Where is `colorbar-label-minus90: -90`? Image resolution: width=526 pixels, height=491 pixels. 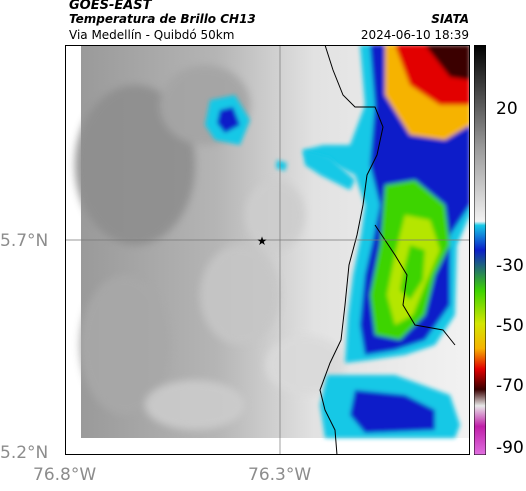 colorbar-label-minus90: -90 is located at coordinates (510, 448).